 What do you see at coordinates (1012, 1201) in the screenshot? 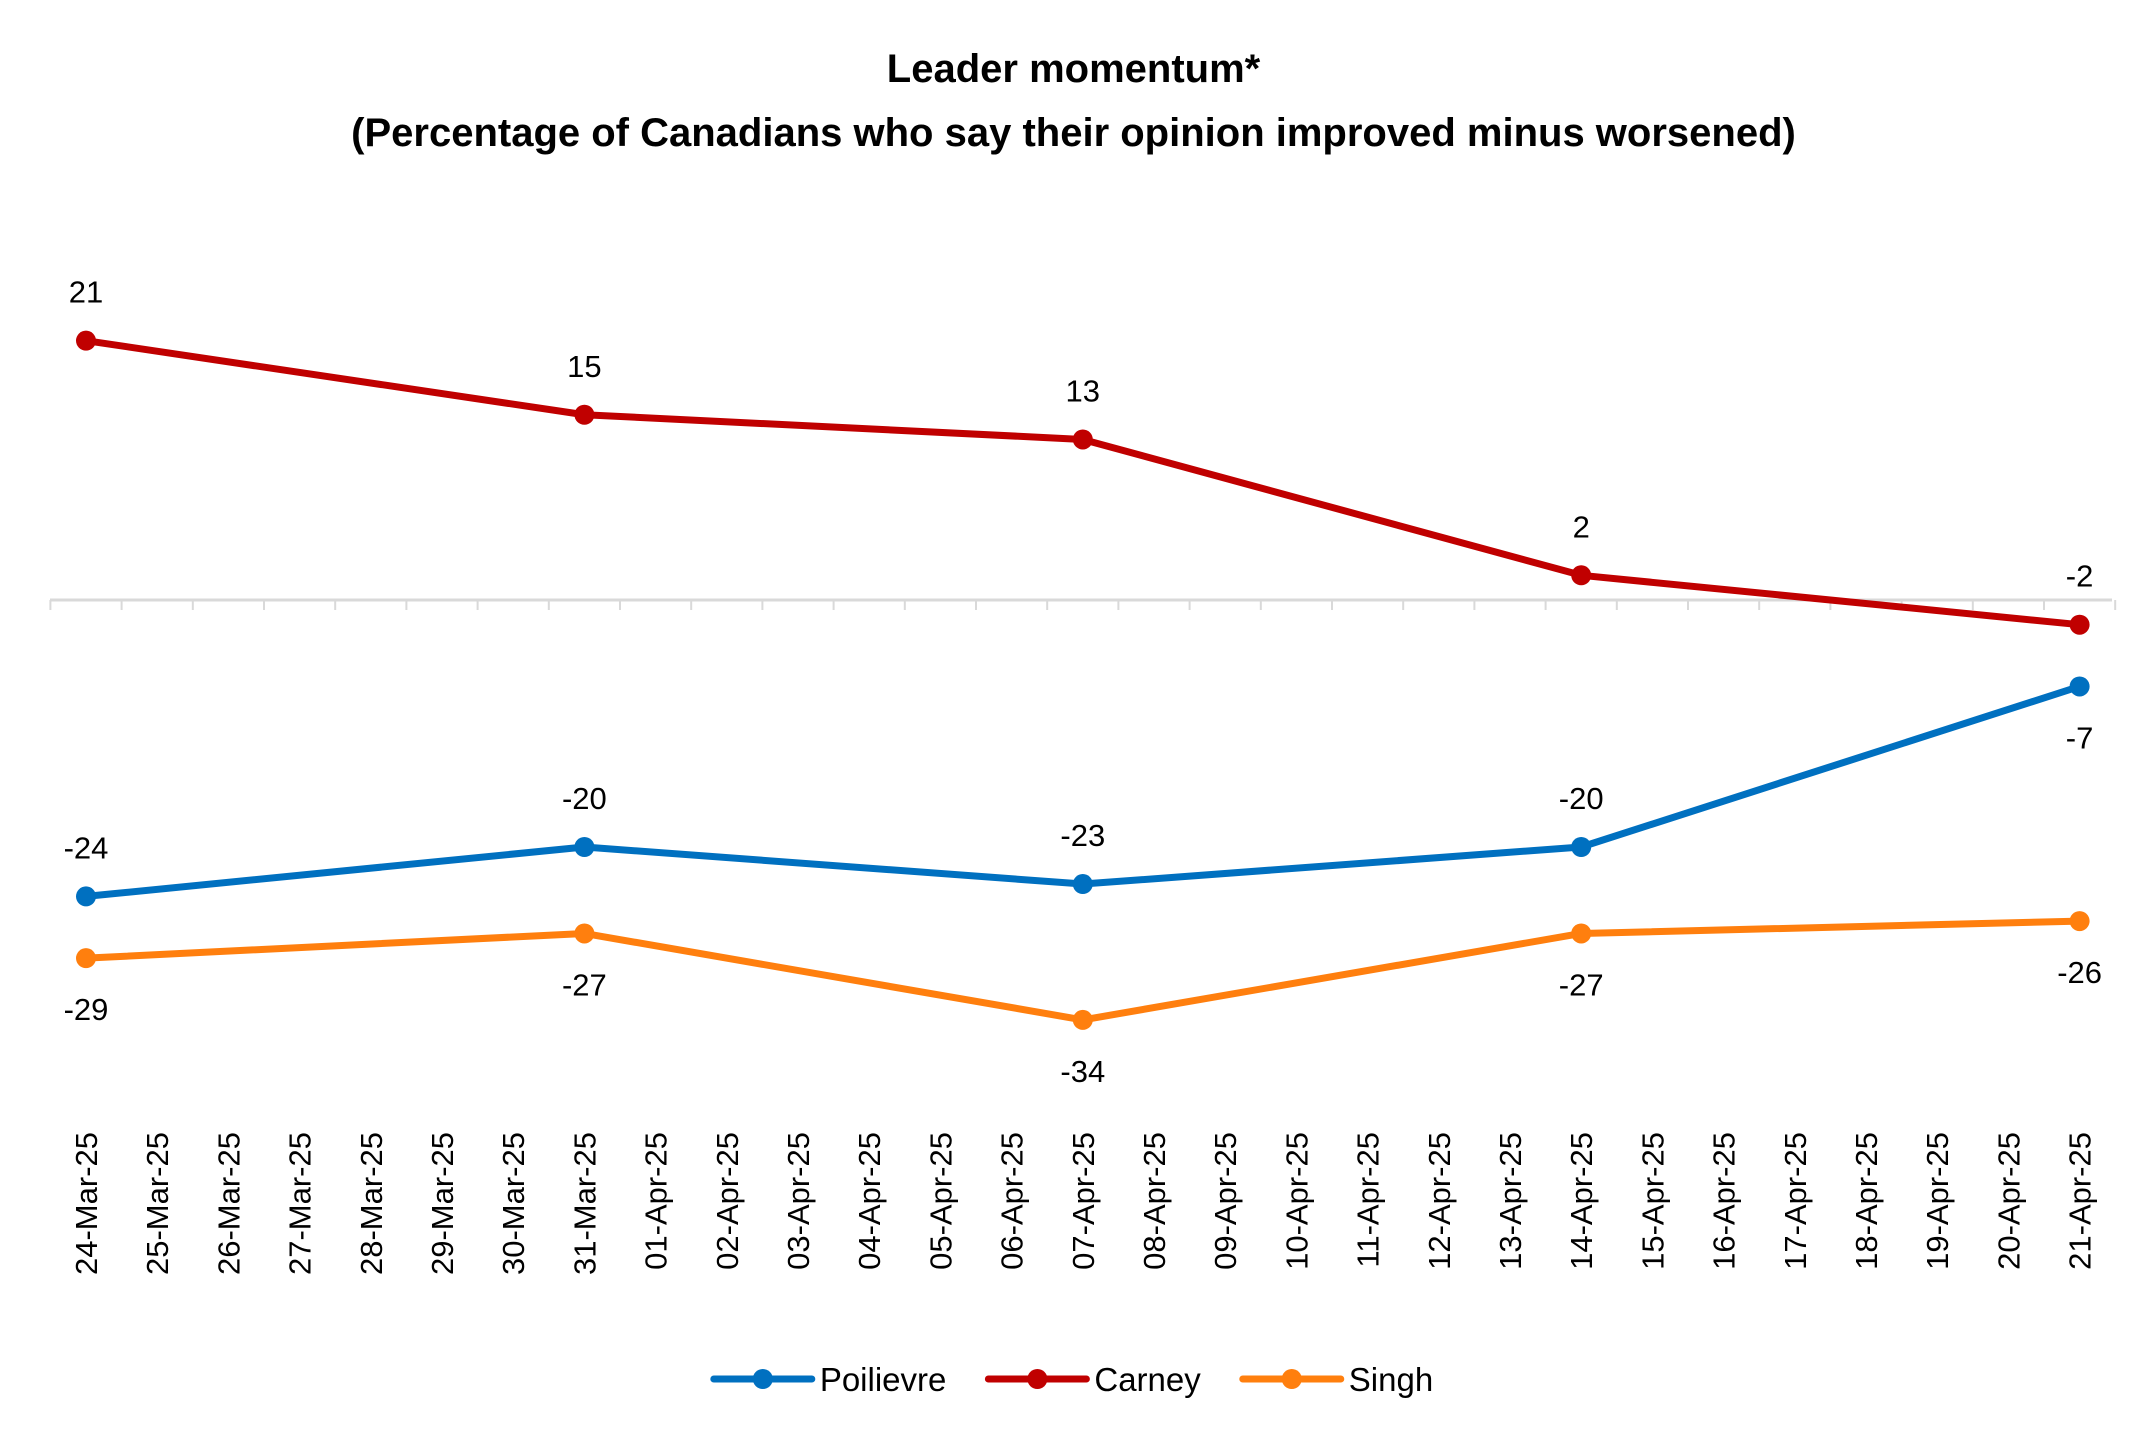
I see `x-tick-label: 06-Apr-25` at bounding box center [1012, 1201].